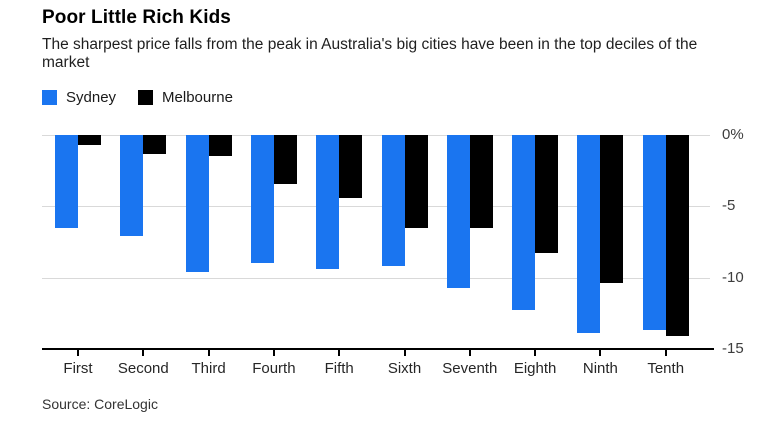  I want to click on bar-melbourne-first, so click(89, 140).